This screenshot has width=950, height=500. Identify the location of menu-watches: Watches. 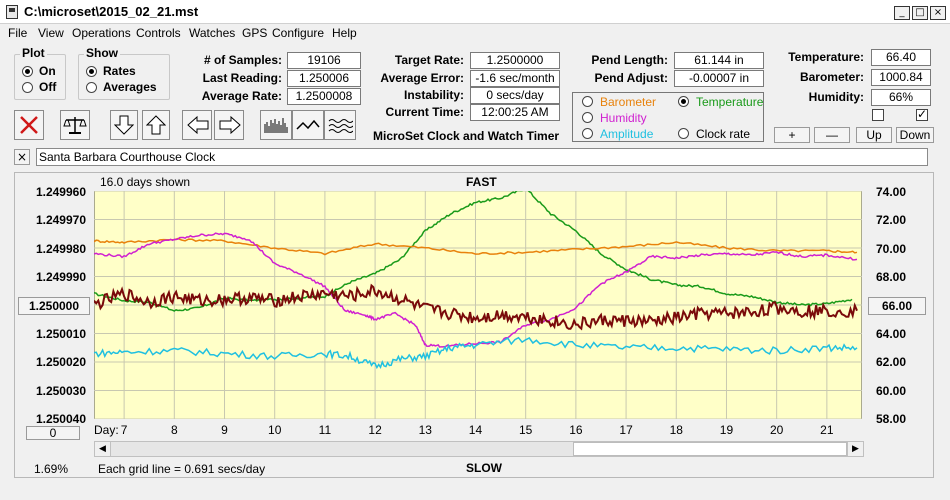
(212, 33).